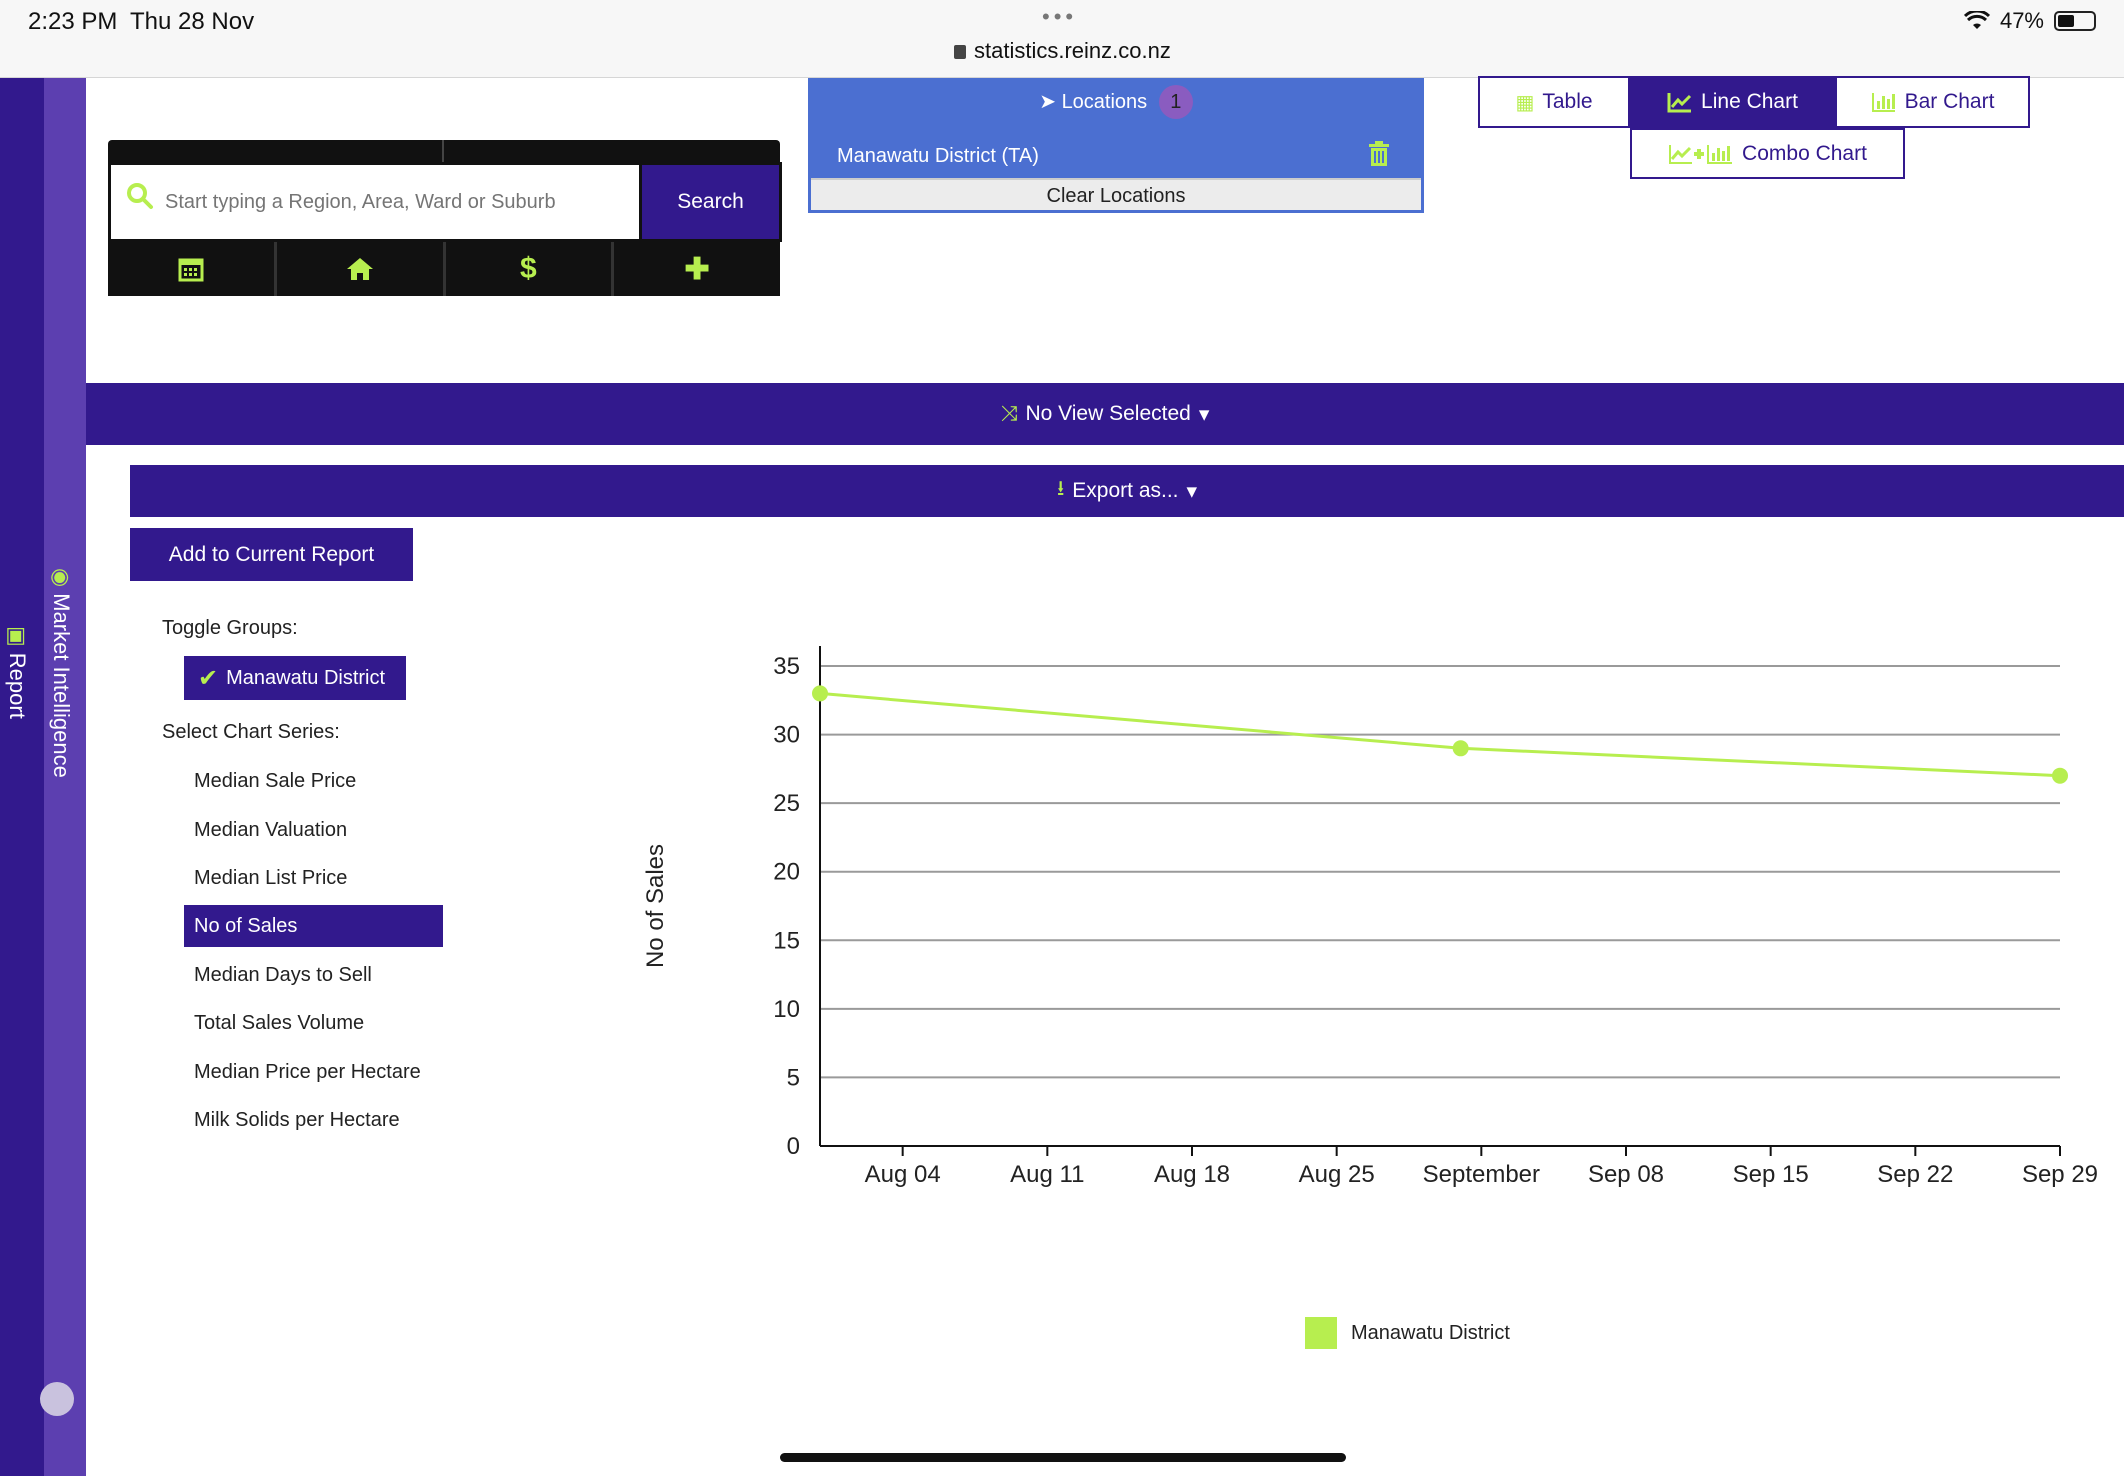  What do you see at coordinates (1009, 413) in the screenshot?
I see `shuffle-icon: ⤨` at bounding box center [1009, 413].